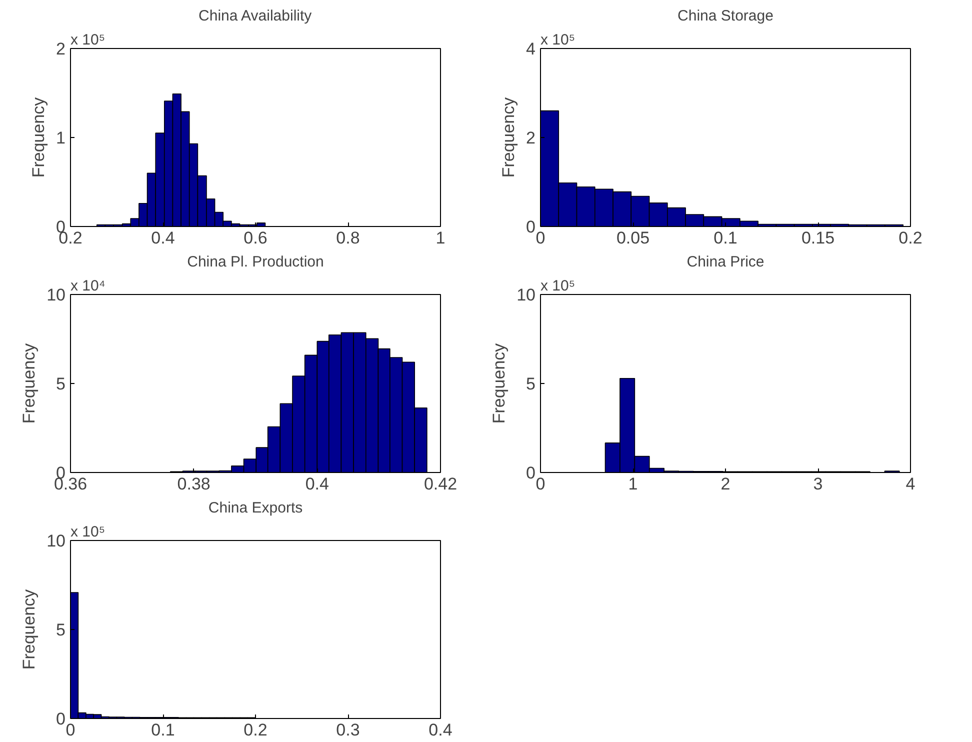  What do you see at coordinates (255, 508) in the screenshot?
I see `chart-title: China Exports` at bounding box center [255, 508].